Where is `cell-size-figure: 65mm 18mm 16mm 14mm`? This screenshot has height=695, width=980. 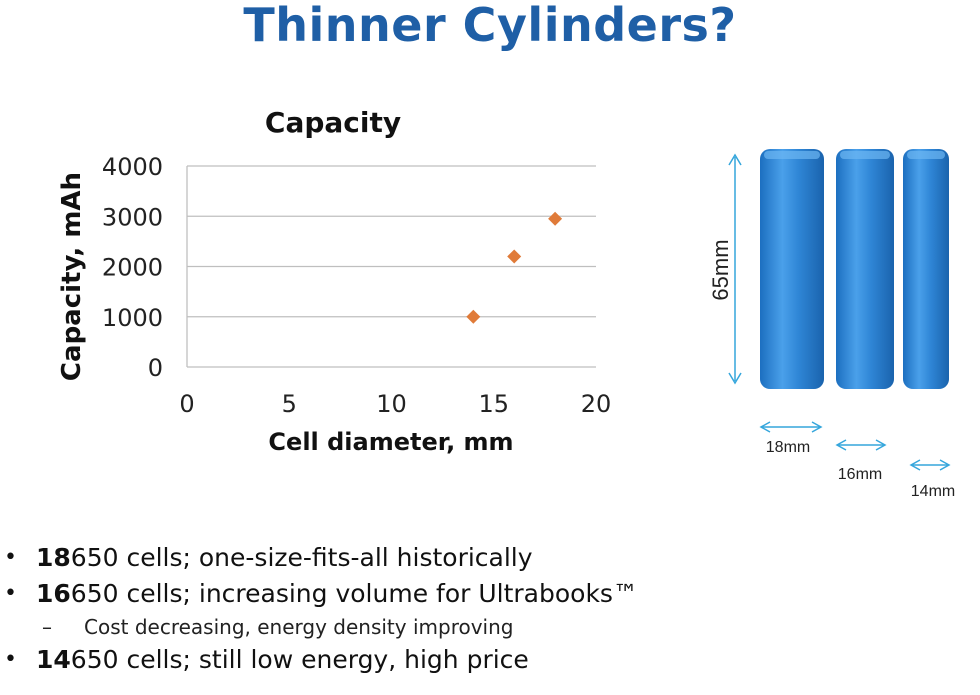
cell-size-figure: 65mm 18mm 16mm 14mm is located at coordinates (831, 324).